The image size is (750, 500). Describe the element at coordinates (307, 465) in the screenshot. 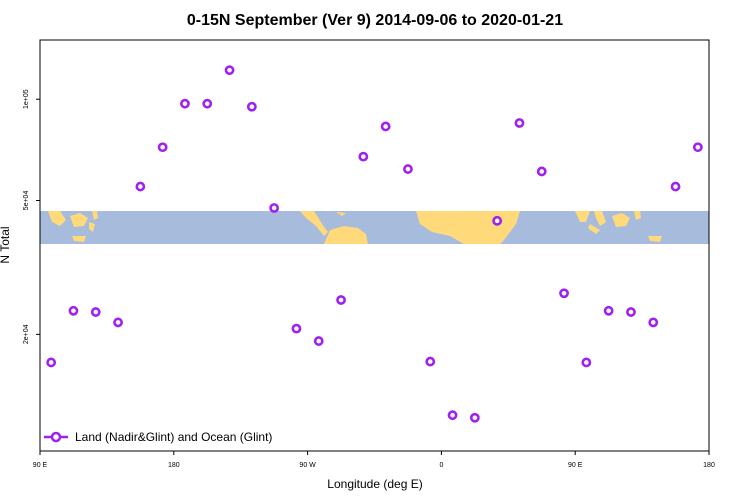

I see `x-tick-label-2: 90 W` at that location.